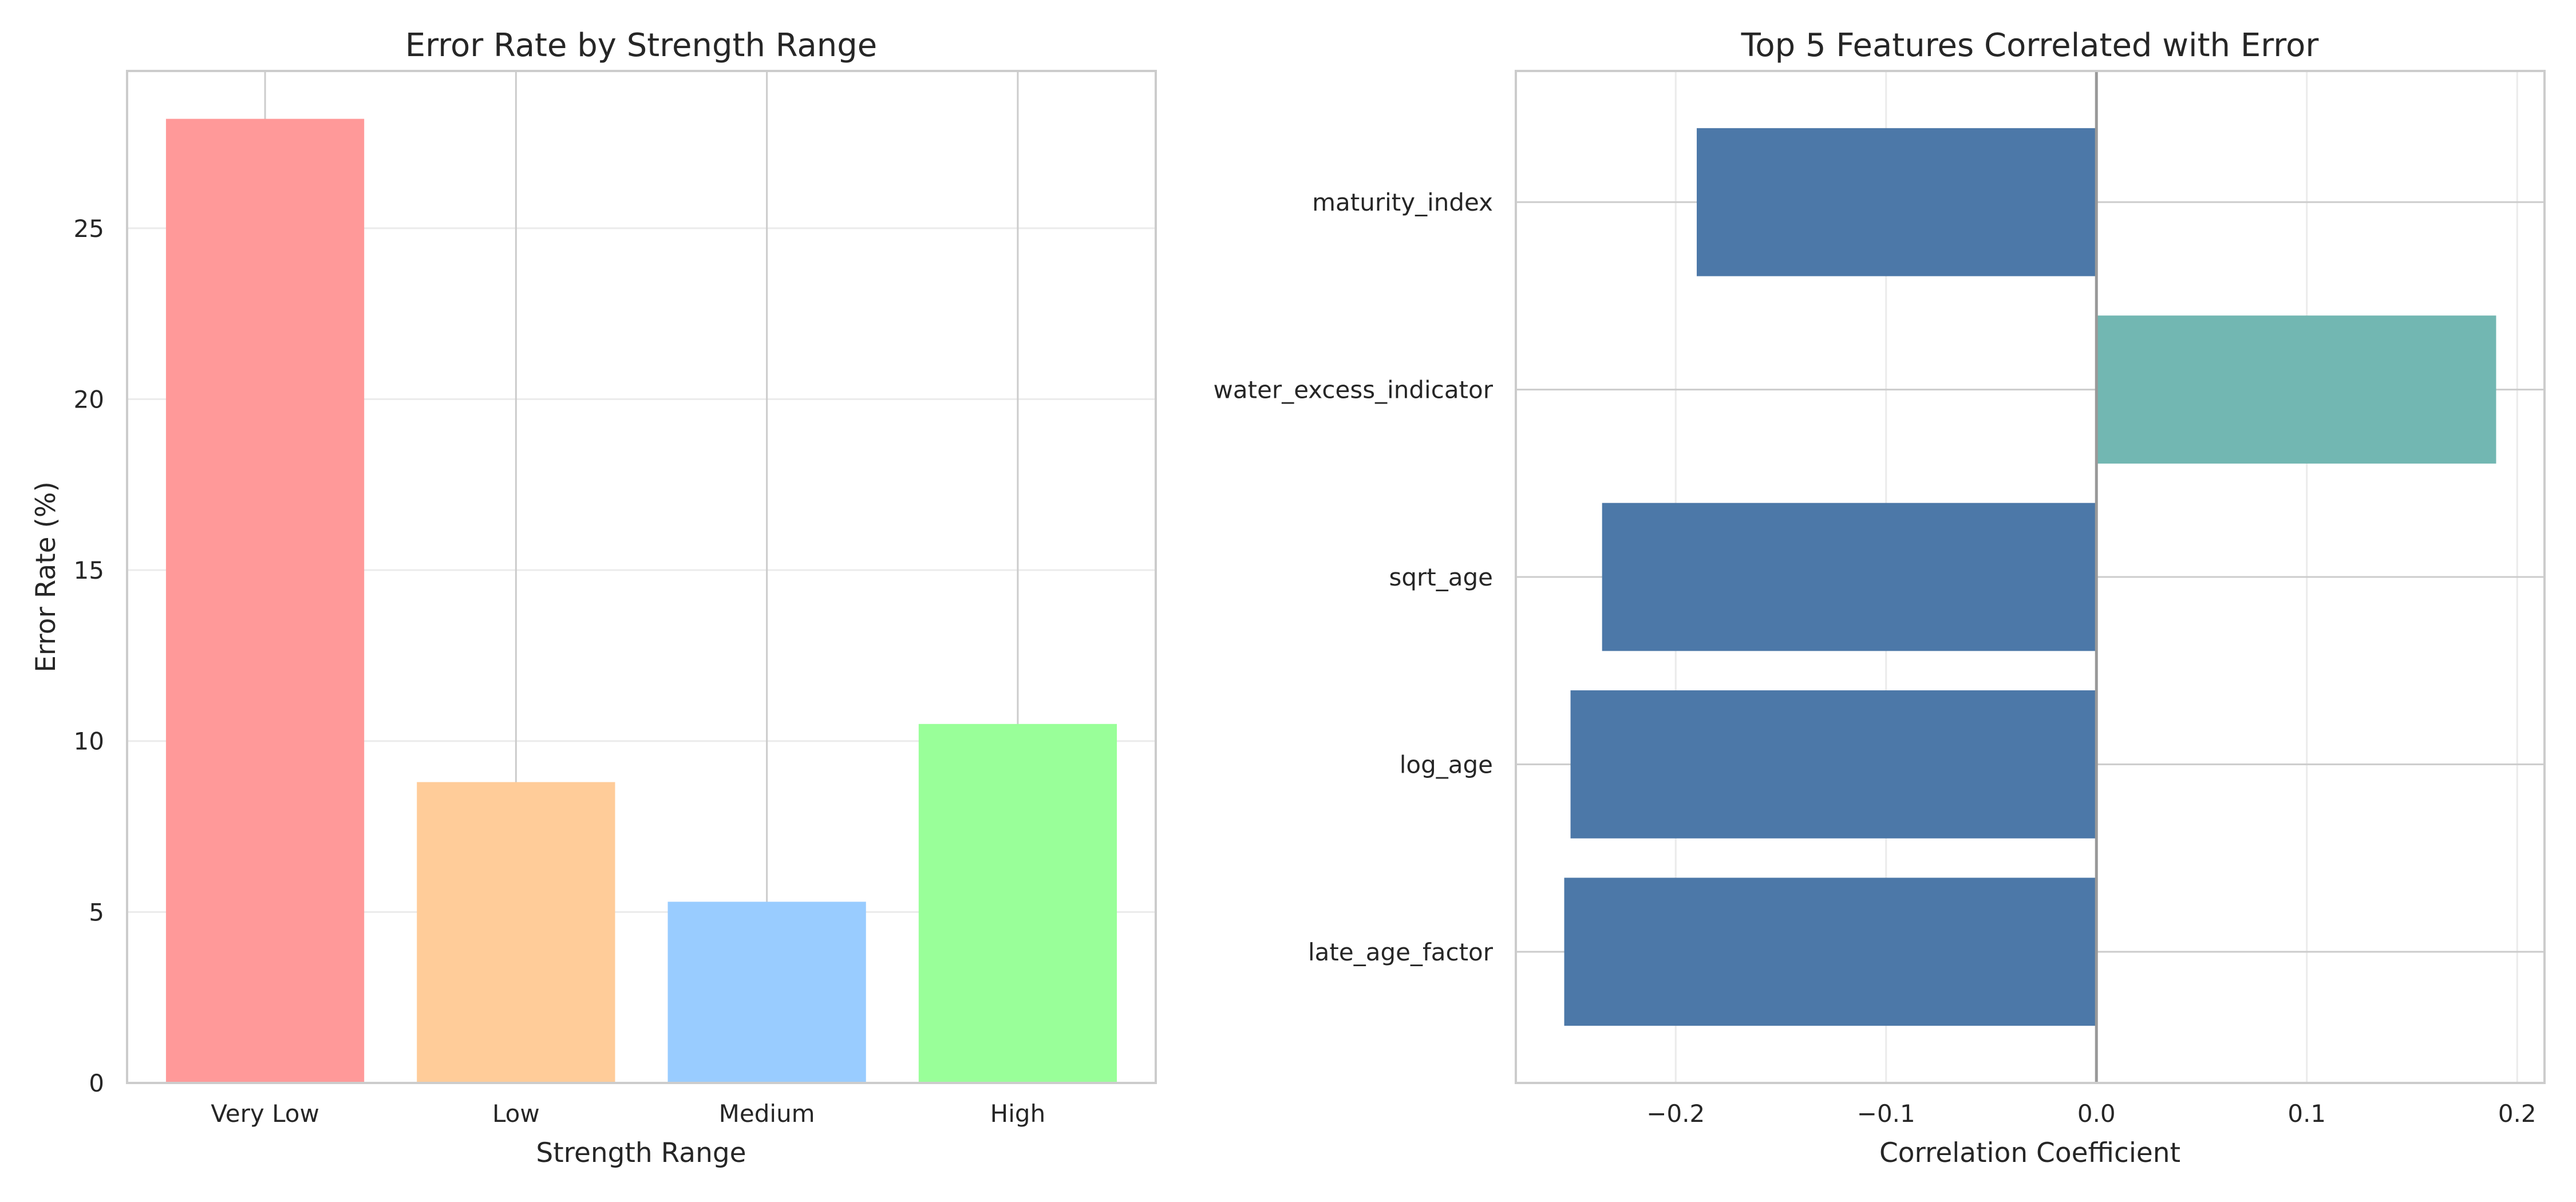  What do you see at coordinates (89, 229) in the screenshot?
I see `y-tick-label: 25` at bounding box center [89, 229].